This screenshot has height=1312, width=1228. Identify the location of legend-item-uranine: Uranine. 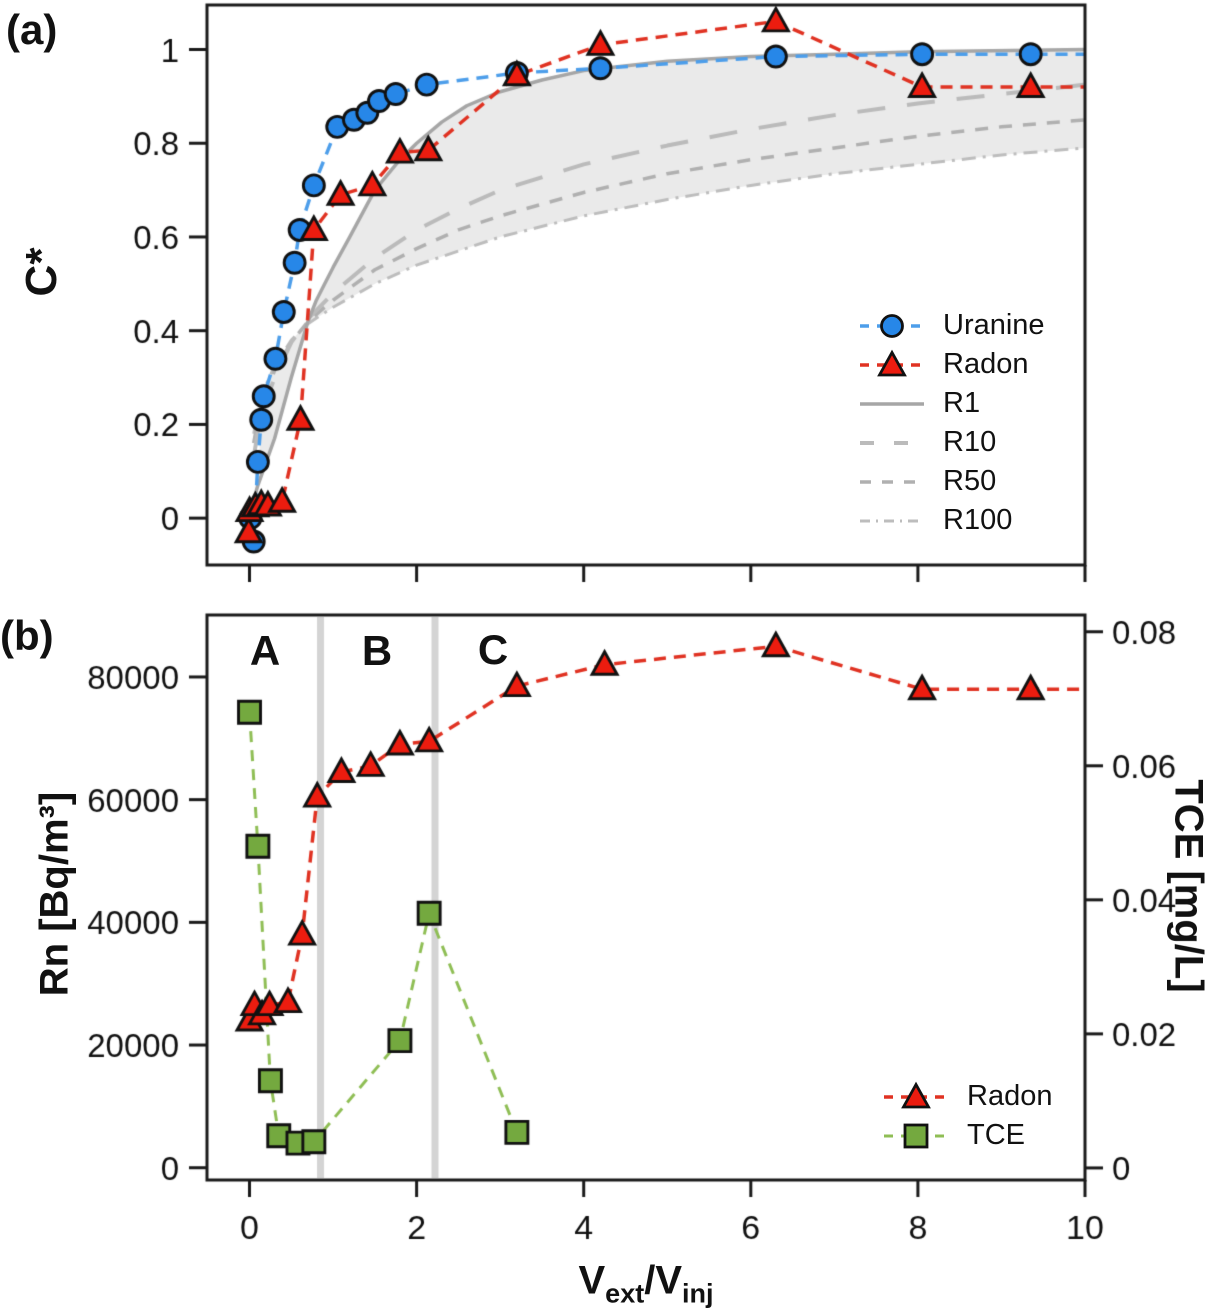
(951, 325).